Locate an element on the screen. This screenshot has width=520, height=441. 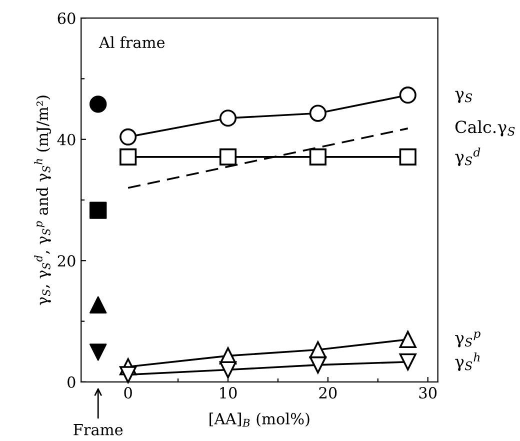
x-tick-label: 20 is located at coordinates (328, 393).